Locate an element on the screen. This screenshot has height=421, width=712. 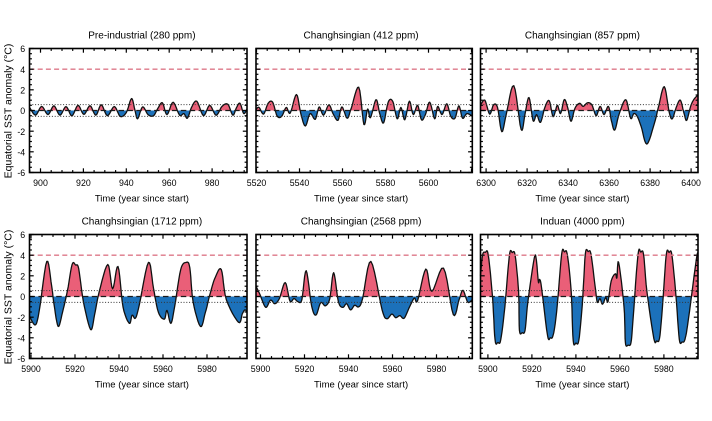
svg-text: 6320 is located at coordinates (527, 183).